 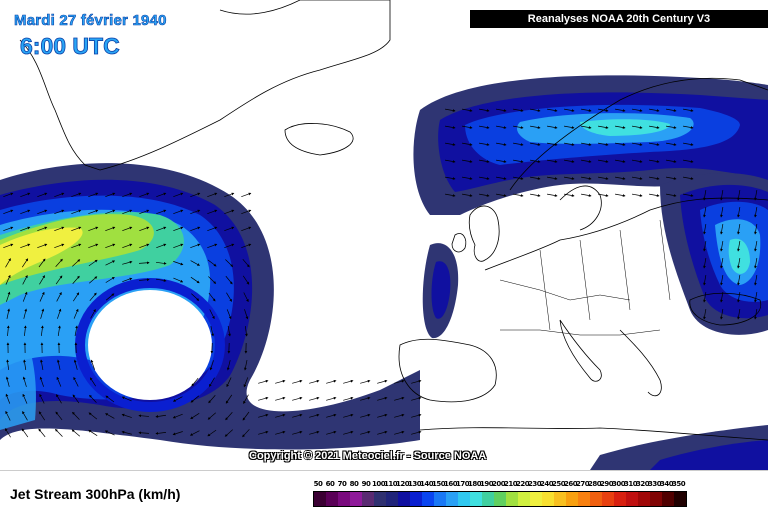 What do you see at coordinates (546, 484) in the screenshot?
I see `color-scale-tick: 240` at bounding box center [546, 484].